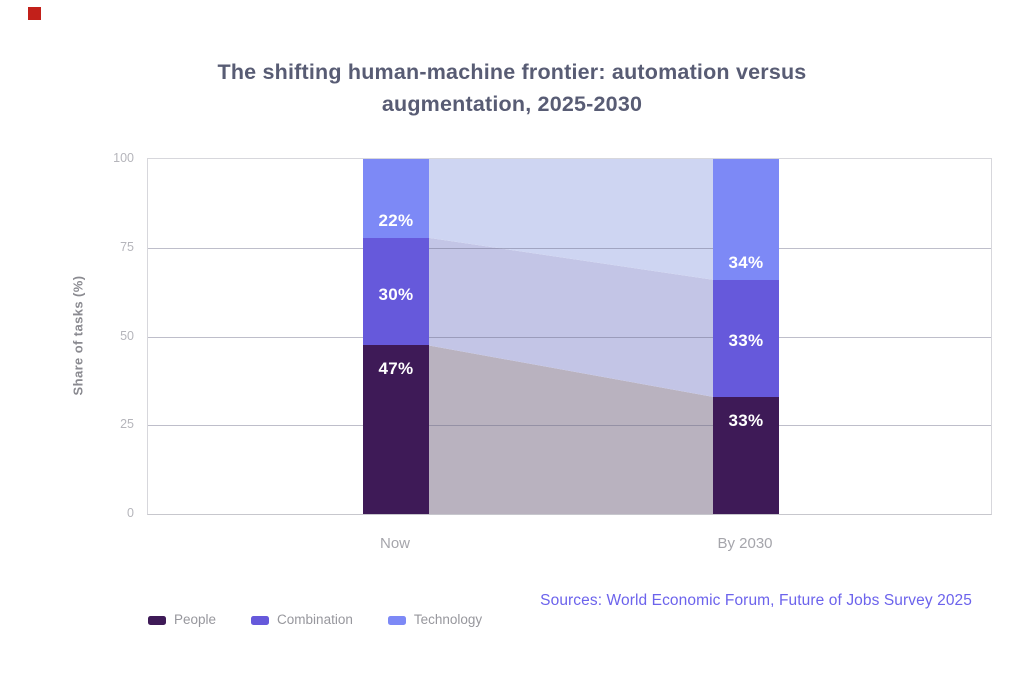 This screenshot has height=681, width=1024. I want to click on x-axis-category-label: By 2030, so click(745, 543).